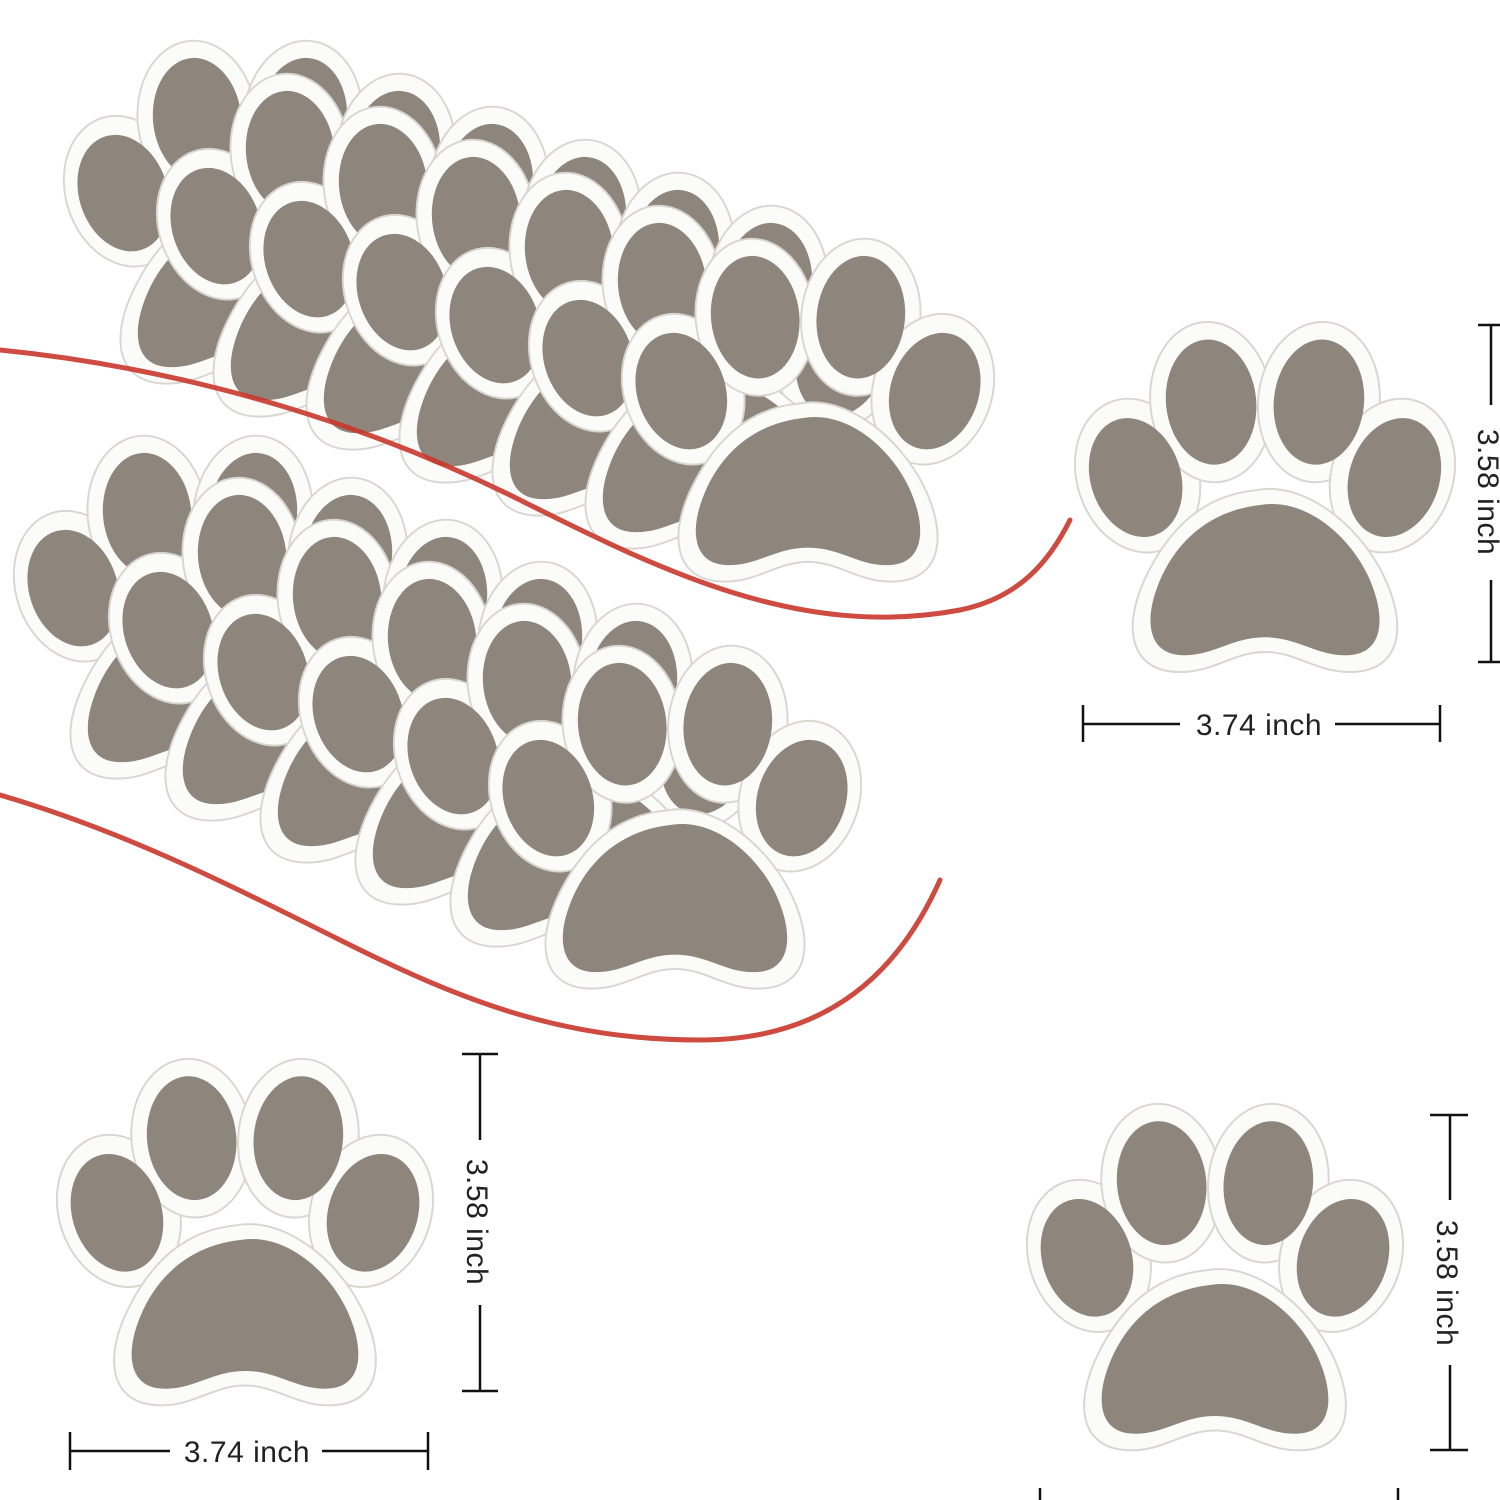  Describe the element at coordinates (1446, 1283) in the screenshot. I see `height-label-bottom-right: 3.58 inch` at that location.